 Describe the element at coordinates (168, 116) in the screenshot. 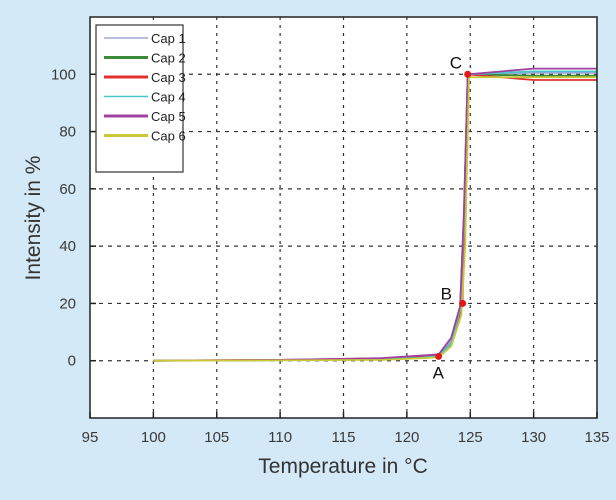

I see `legend-label: Cap 5` at that location.